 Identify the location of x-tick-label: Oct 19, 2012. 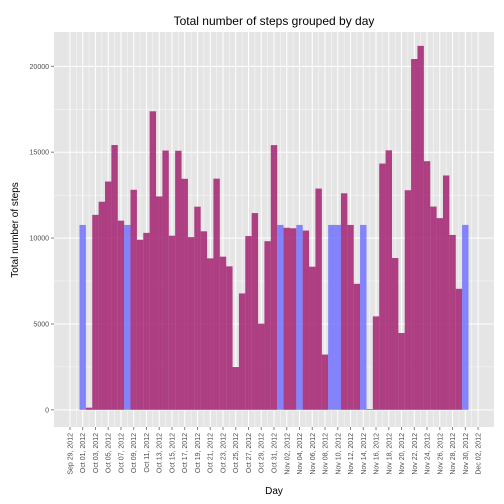
(198, 453).